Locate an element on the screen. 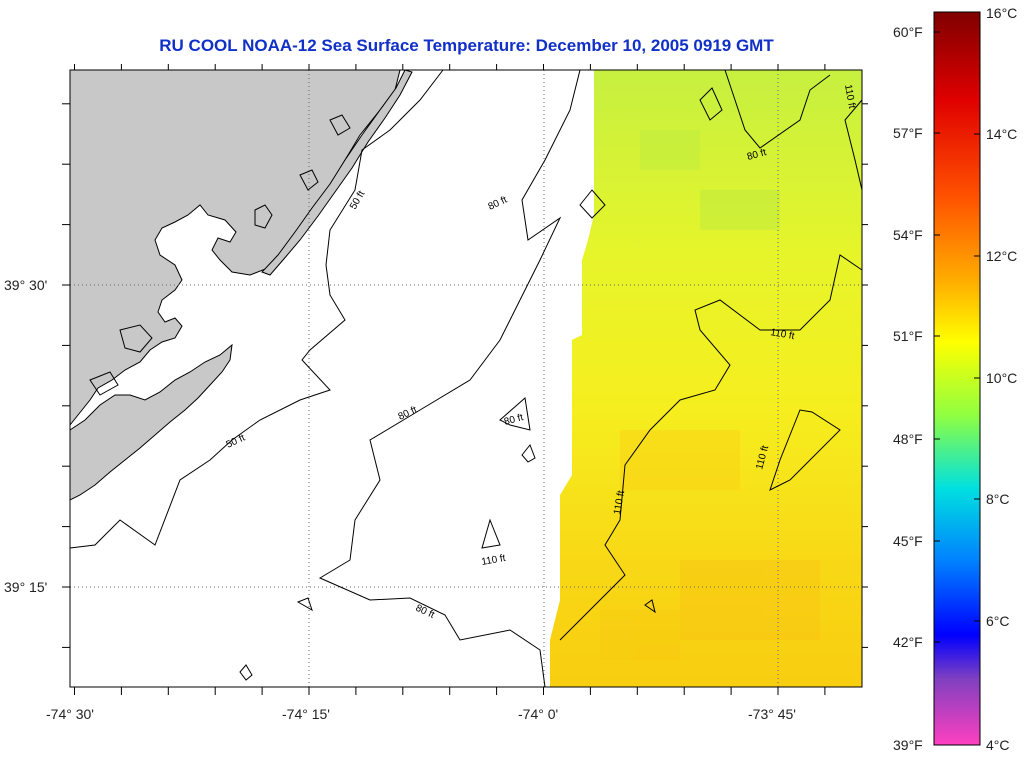 This screenshot has width=1024, height=761. cb-f-51: 51°F is located at coordinates (908, 336).